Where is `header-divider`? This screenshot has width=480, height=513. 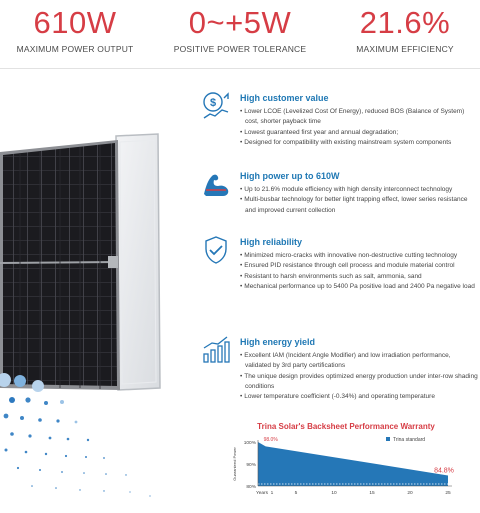 header-divider is located at coordinates (240, 68).